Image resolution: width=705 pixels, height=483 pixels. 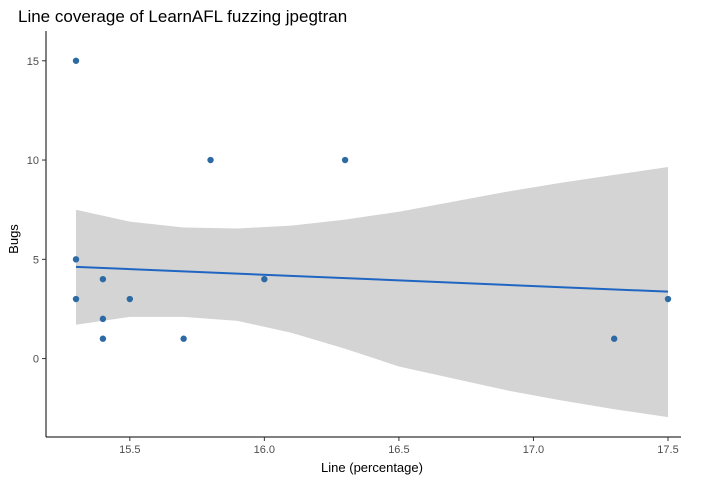 I want to click on trend-line, so click(x=372, y=279).